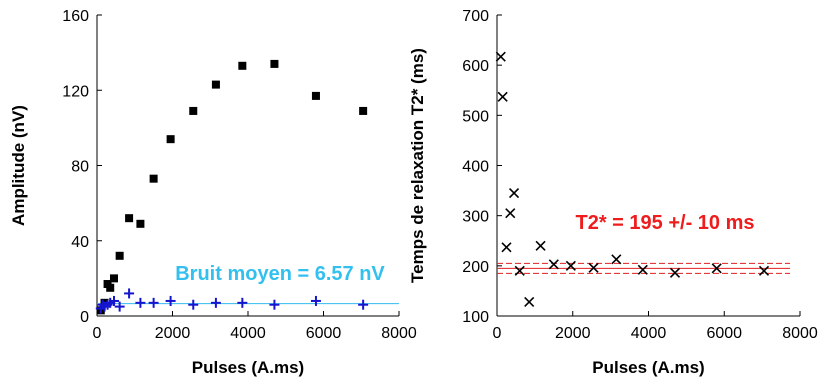 The height and width of the screenshot is (392, 829). What do you see at coordinates (18, 165) in the screenshot?
I see `y-axis-title: Amplitude (nV)` at bounding box center [18, 165].